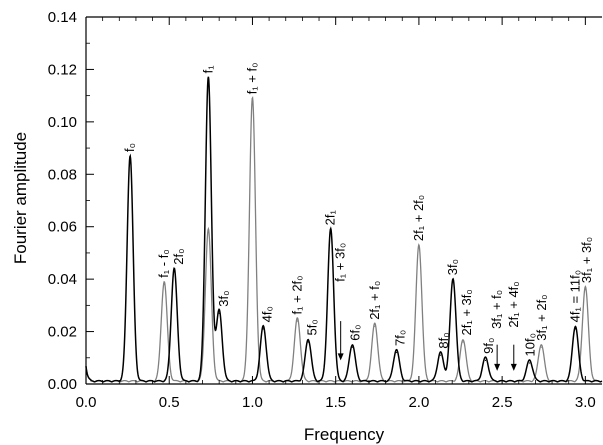  Describe the element at coordinates (207, 69) in the screenshot. I see `peak-label-3: f₁` at that location.